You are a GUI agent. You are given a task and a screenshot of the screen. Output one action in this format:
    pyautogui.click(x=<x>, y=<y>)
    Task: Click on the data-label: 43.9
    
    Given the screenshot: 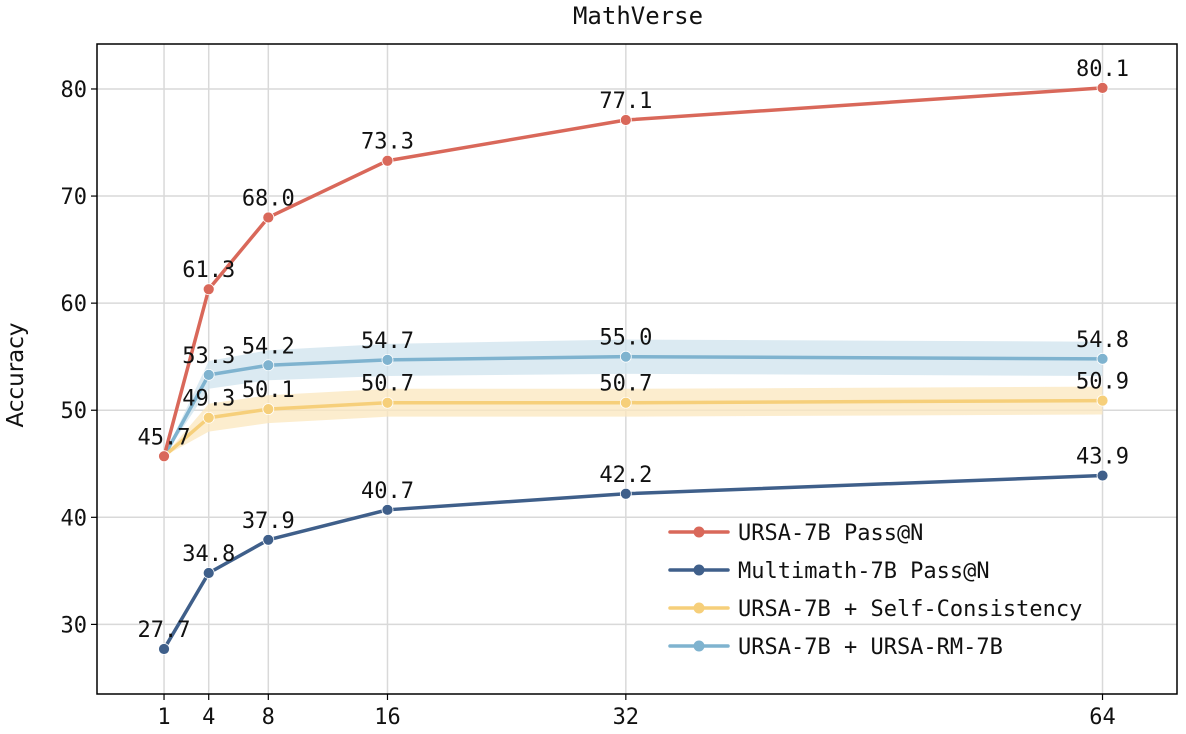 What is the action you would take?
    pyautogui.click(x=1102, y=457)
    